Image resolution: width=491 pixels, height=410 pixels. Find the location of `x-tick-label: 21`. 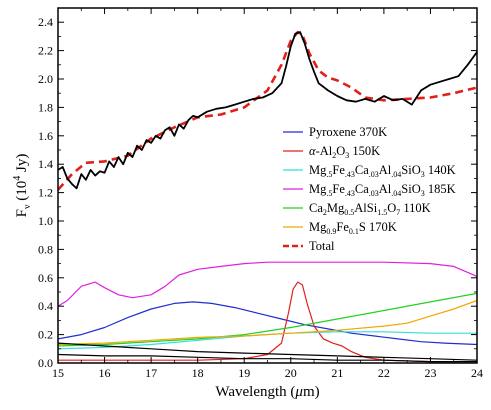

x-tick-label: 21 is located at coordinates (337, 373).